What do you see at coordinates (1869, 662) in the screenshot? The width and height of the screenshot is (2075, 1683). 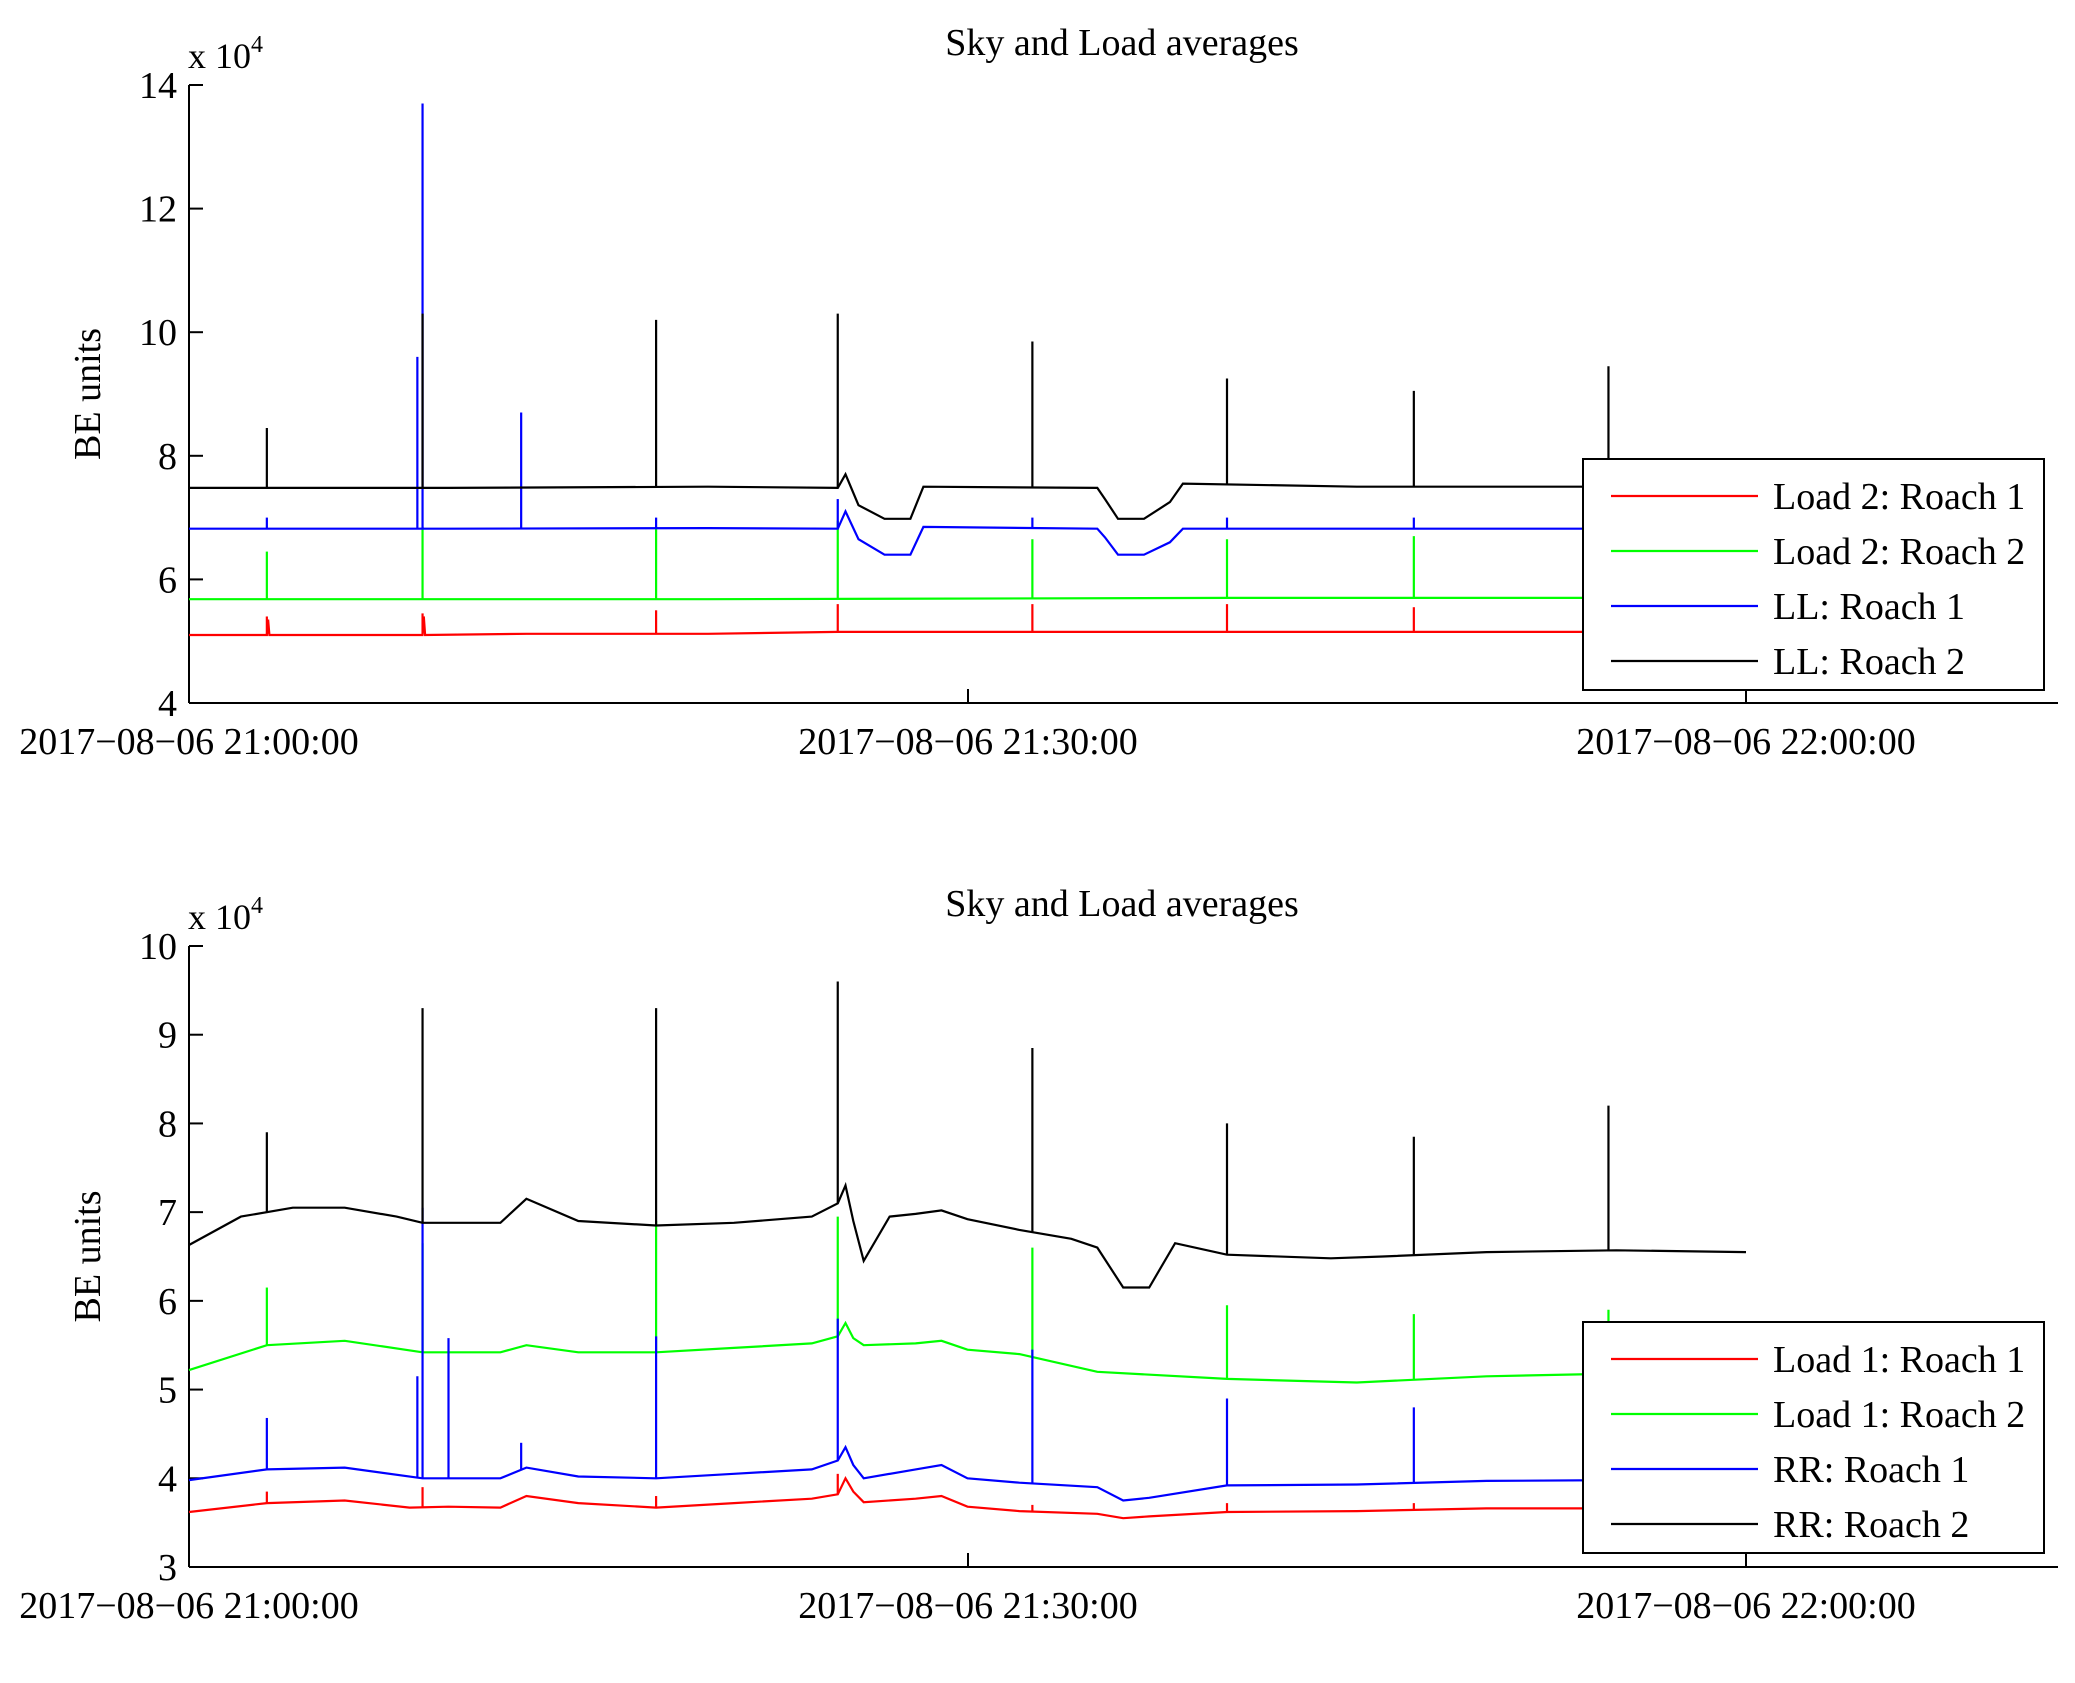 I see `legend-label: LL: Roach 2` at bounding box center [1869, 662].